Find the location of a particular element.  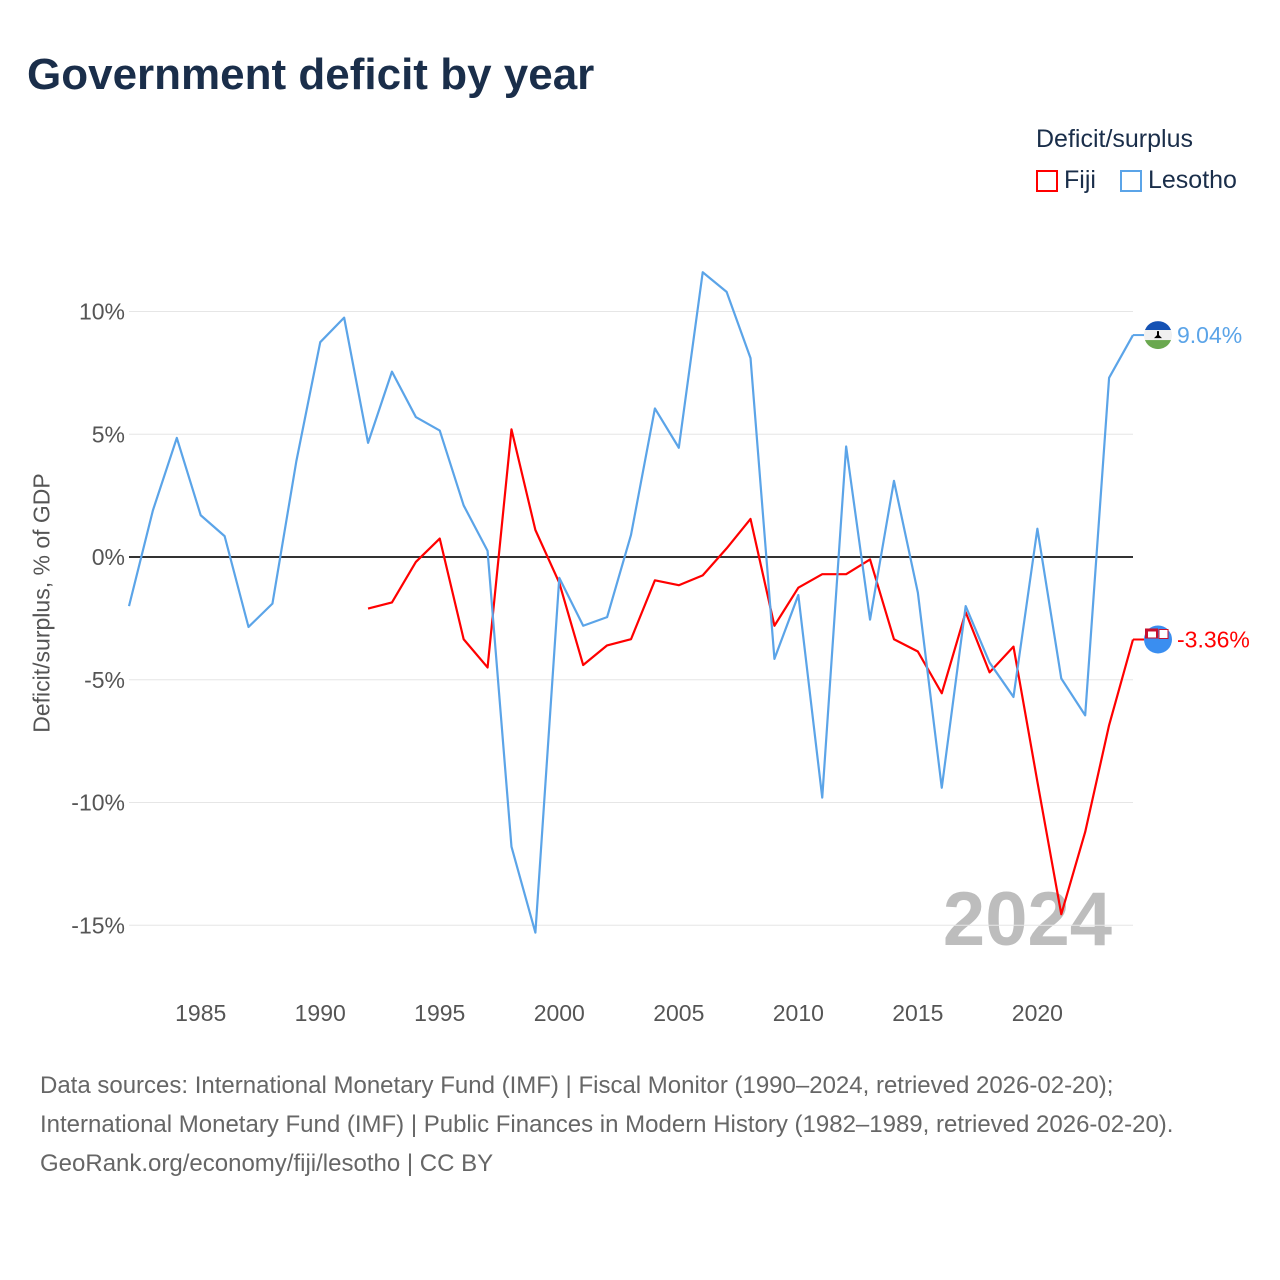

x-tick-label: 2005 is located at coordinates (678, 1013).